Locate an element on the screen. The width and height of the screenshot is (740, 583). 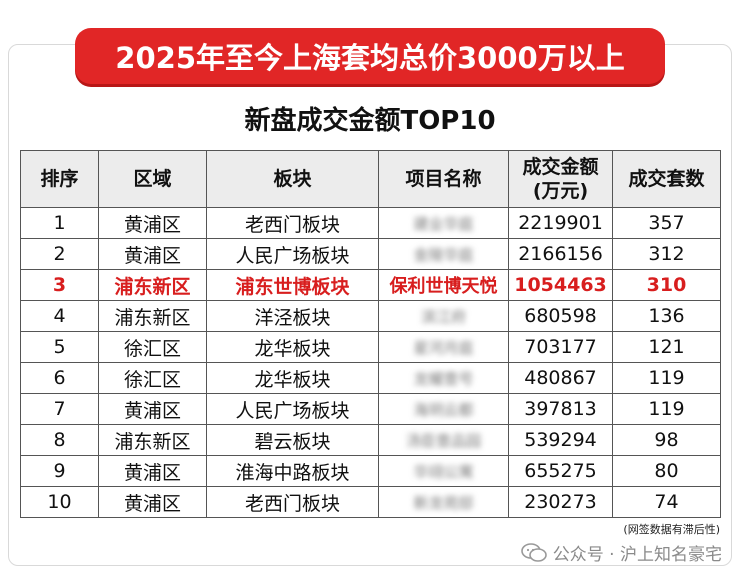
cell-block: 浦东世博板块 is located at coordinates (292, 285).